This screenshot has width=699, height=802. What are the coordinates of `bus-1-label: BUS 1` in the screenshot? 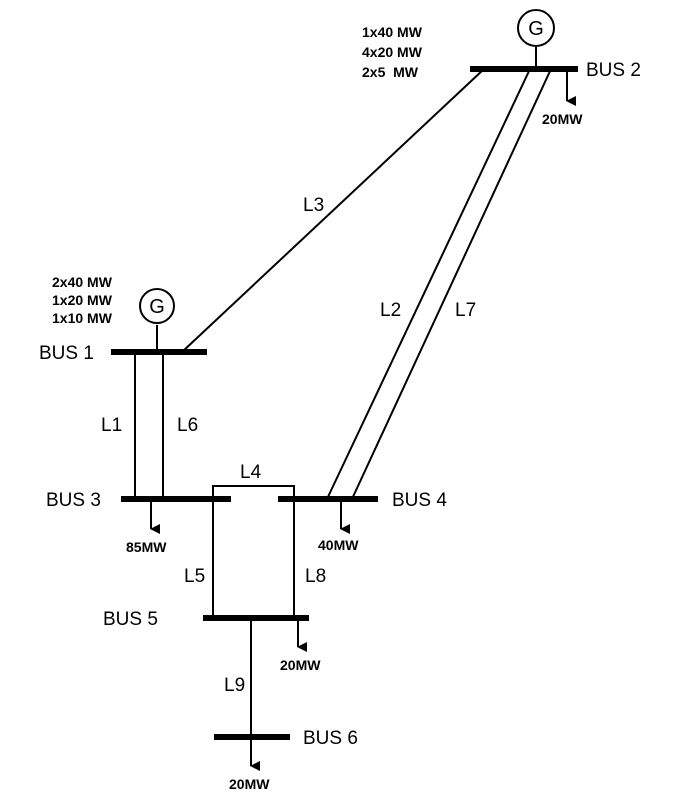 It's located at (66, 353).